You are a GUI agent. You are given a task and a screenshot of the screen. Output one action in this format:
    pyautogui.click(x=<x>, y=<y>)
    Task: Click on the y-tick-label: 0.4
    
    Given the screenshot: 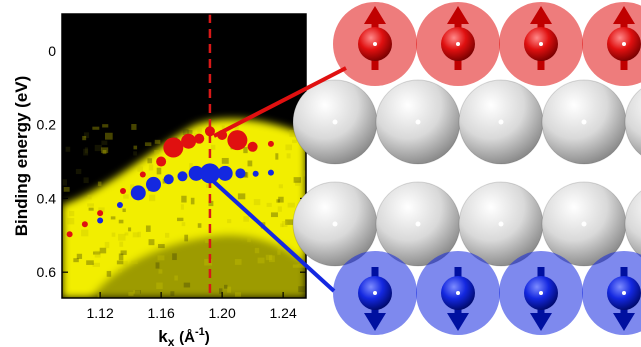 What is the action you would take?
    pyautogui.click(x=47, y=198)
    